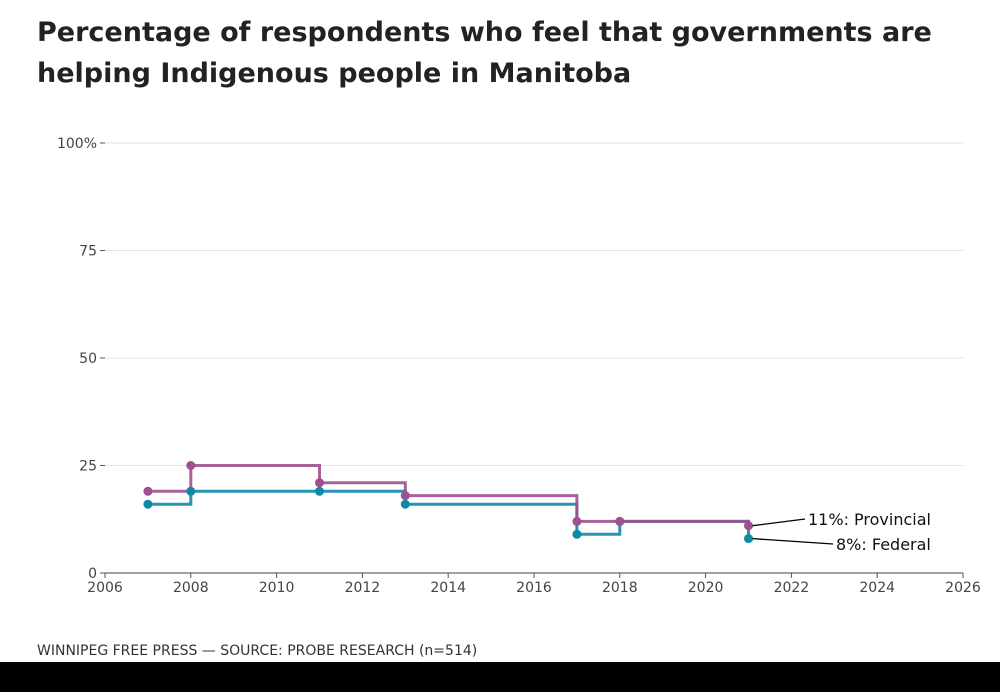 The width and height of the screenshot is (1000, 692). I want to click on x-tick-label: 2012, so click(363, 588).